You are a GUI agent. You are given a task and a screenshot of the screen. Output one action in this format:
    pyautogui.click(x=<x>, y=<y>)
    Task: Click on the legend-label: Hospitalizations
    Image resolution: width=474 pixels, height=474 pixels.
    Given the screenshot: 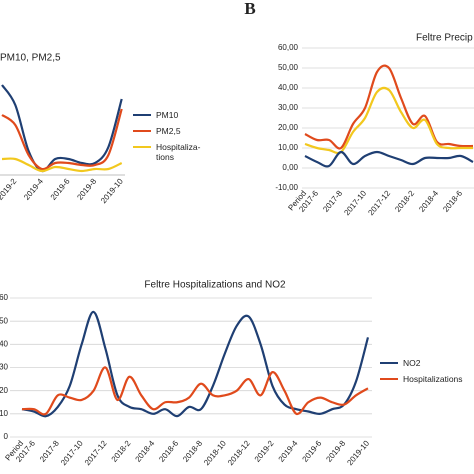 What is the action you would take?
    pyautogui.click(x=433, y=379)
    